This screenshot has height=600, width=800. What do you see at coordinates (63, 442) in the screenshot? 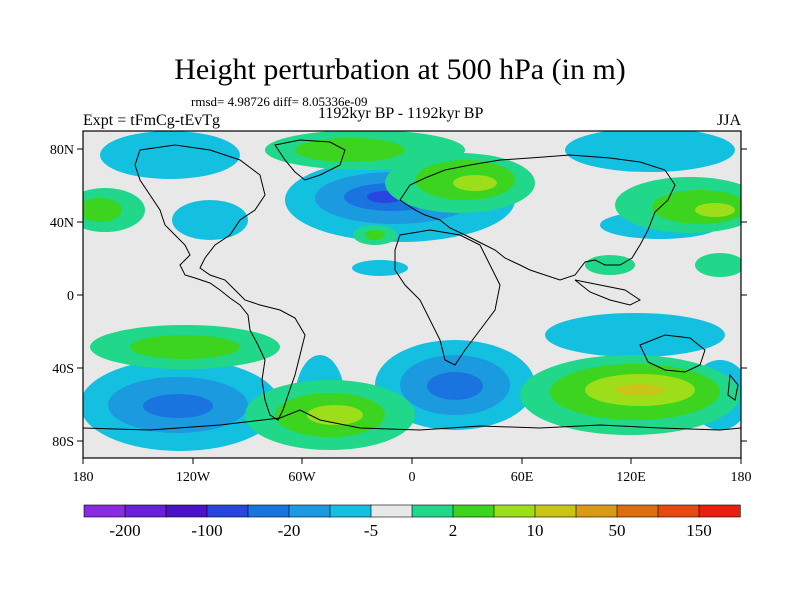
I see `lat-label-80s: 80S` at bounding box center [63, 442].